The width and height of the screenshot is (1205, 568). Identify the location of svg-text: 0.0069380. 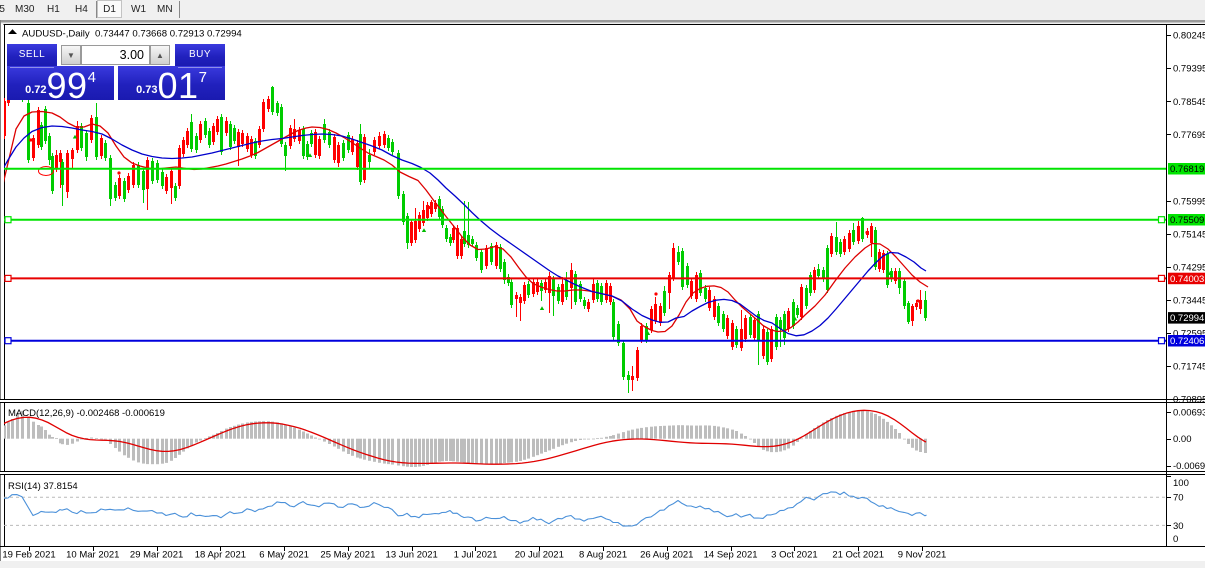
(1189, 412).